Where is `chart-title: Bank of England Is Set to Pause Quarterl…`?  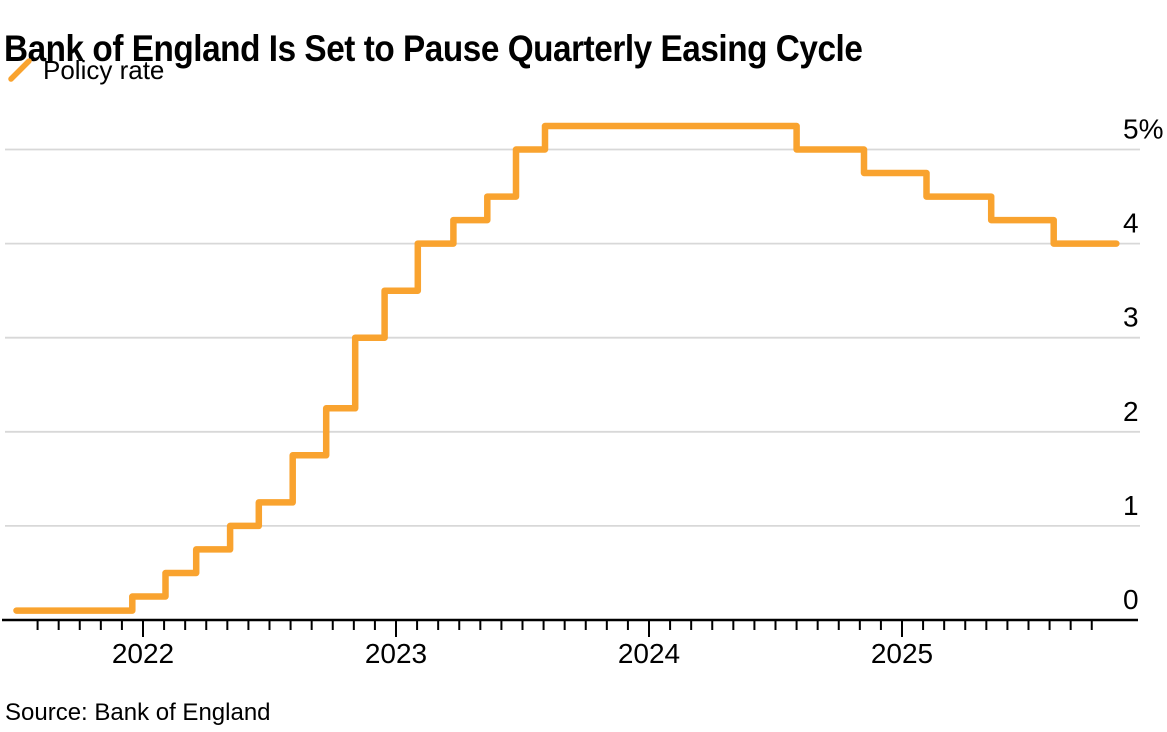 chart-title: Bank of England Is Set to Pause Quarterl… is located at coordinates (481, 49).